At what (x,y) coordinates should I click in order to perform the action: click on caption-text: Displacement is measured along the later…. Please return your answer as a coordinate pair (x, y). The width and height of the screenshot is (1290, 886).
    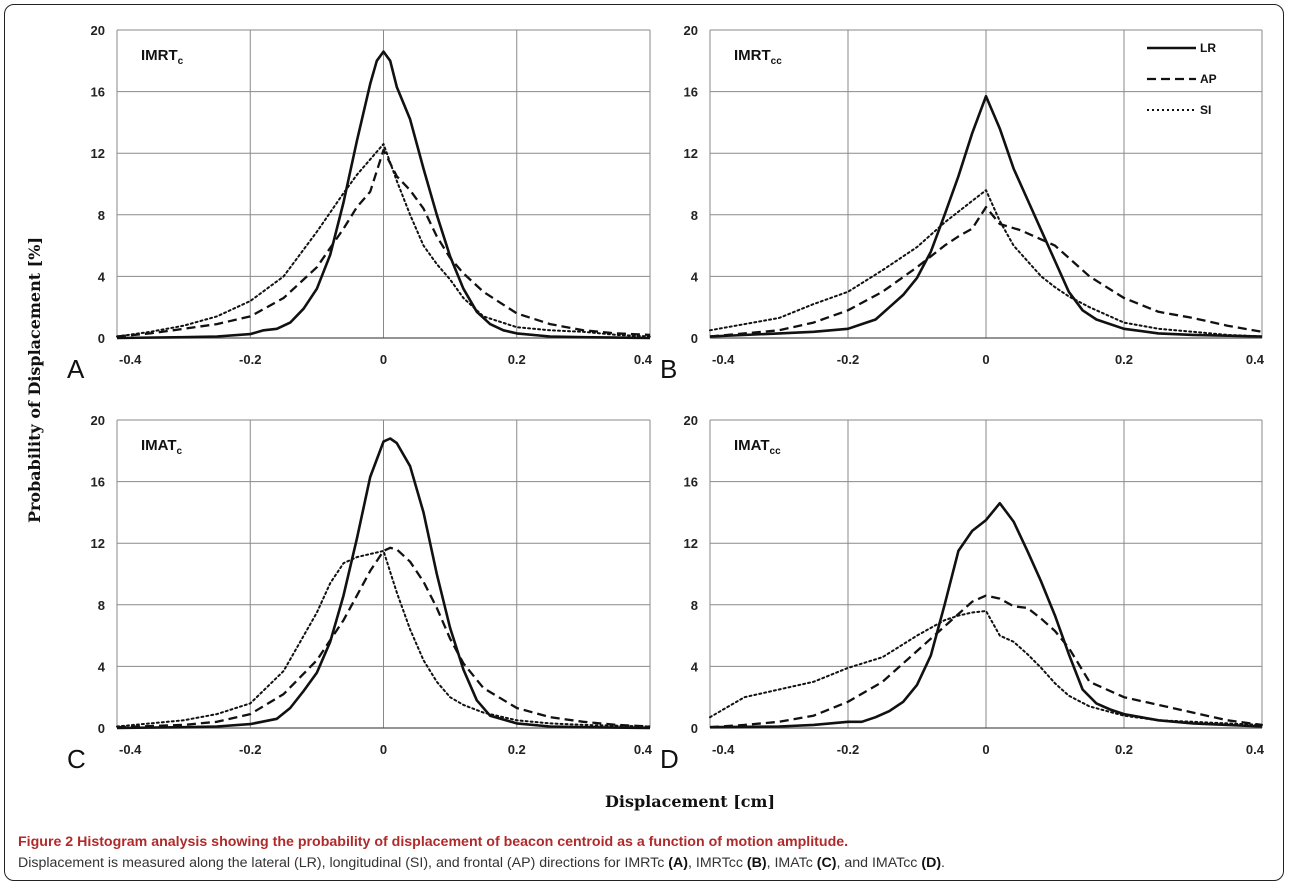
    Looking at the image, I should click on (343, 863).